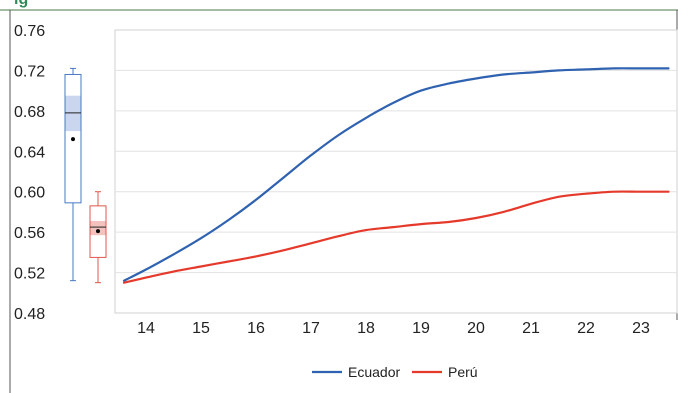 This screenshot has height=393, width=678. Describe the element at coordinates (421, 328) in the screenshot. I see `x-tick-label: 19` at that location.